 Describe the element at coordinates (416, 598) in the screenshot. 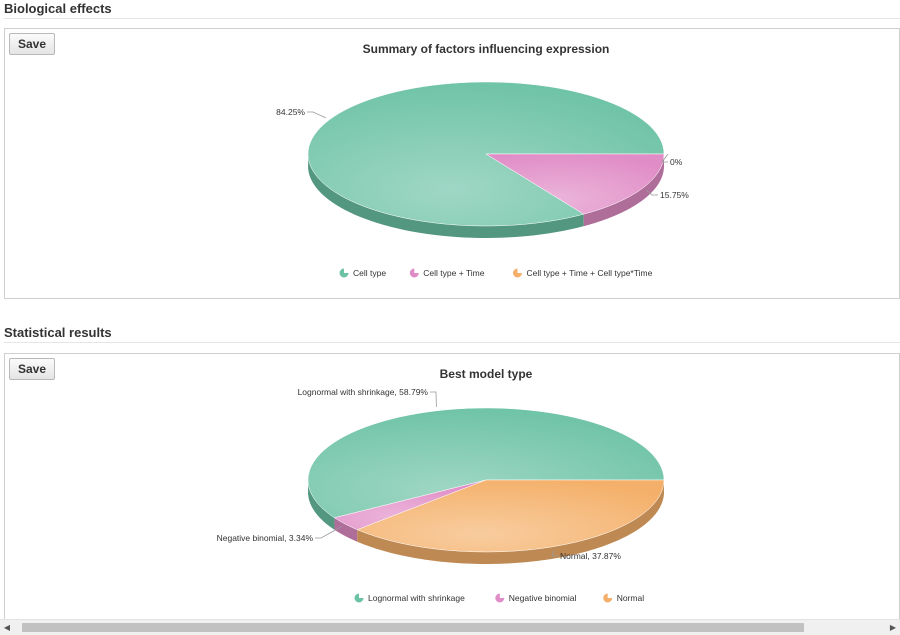

I see `legend-label: Lognormal with shrinkage` at that location.